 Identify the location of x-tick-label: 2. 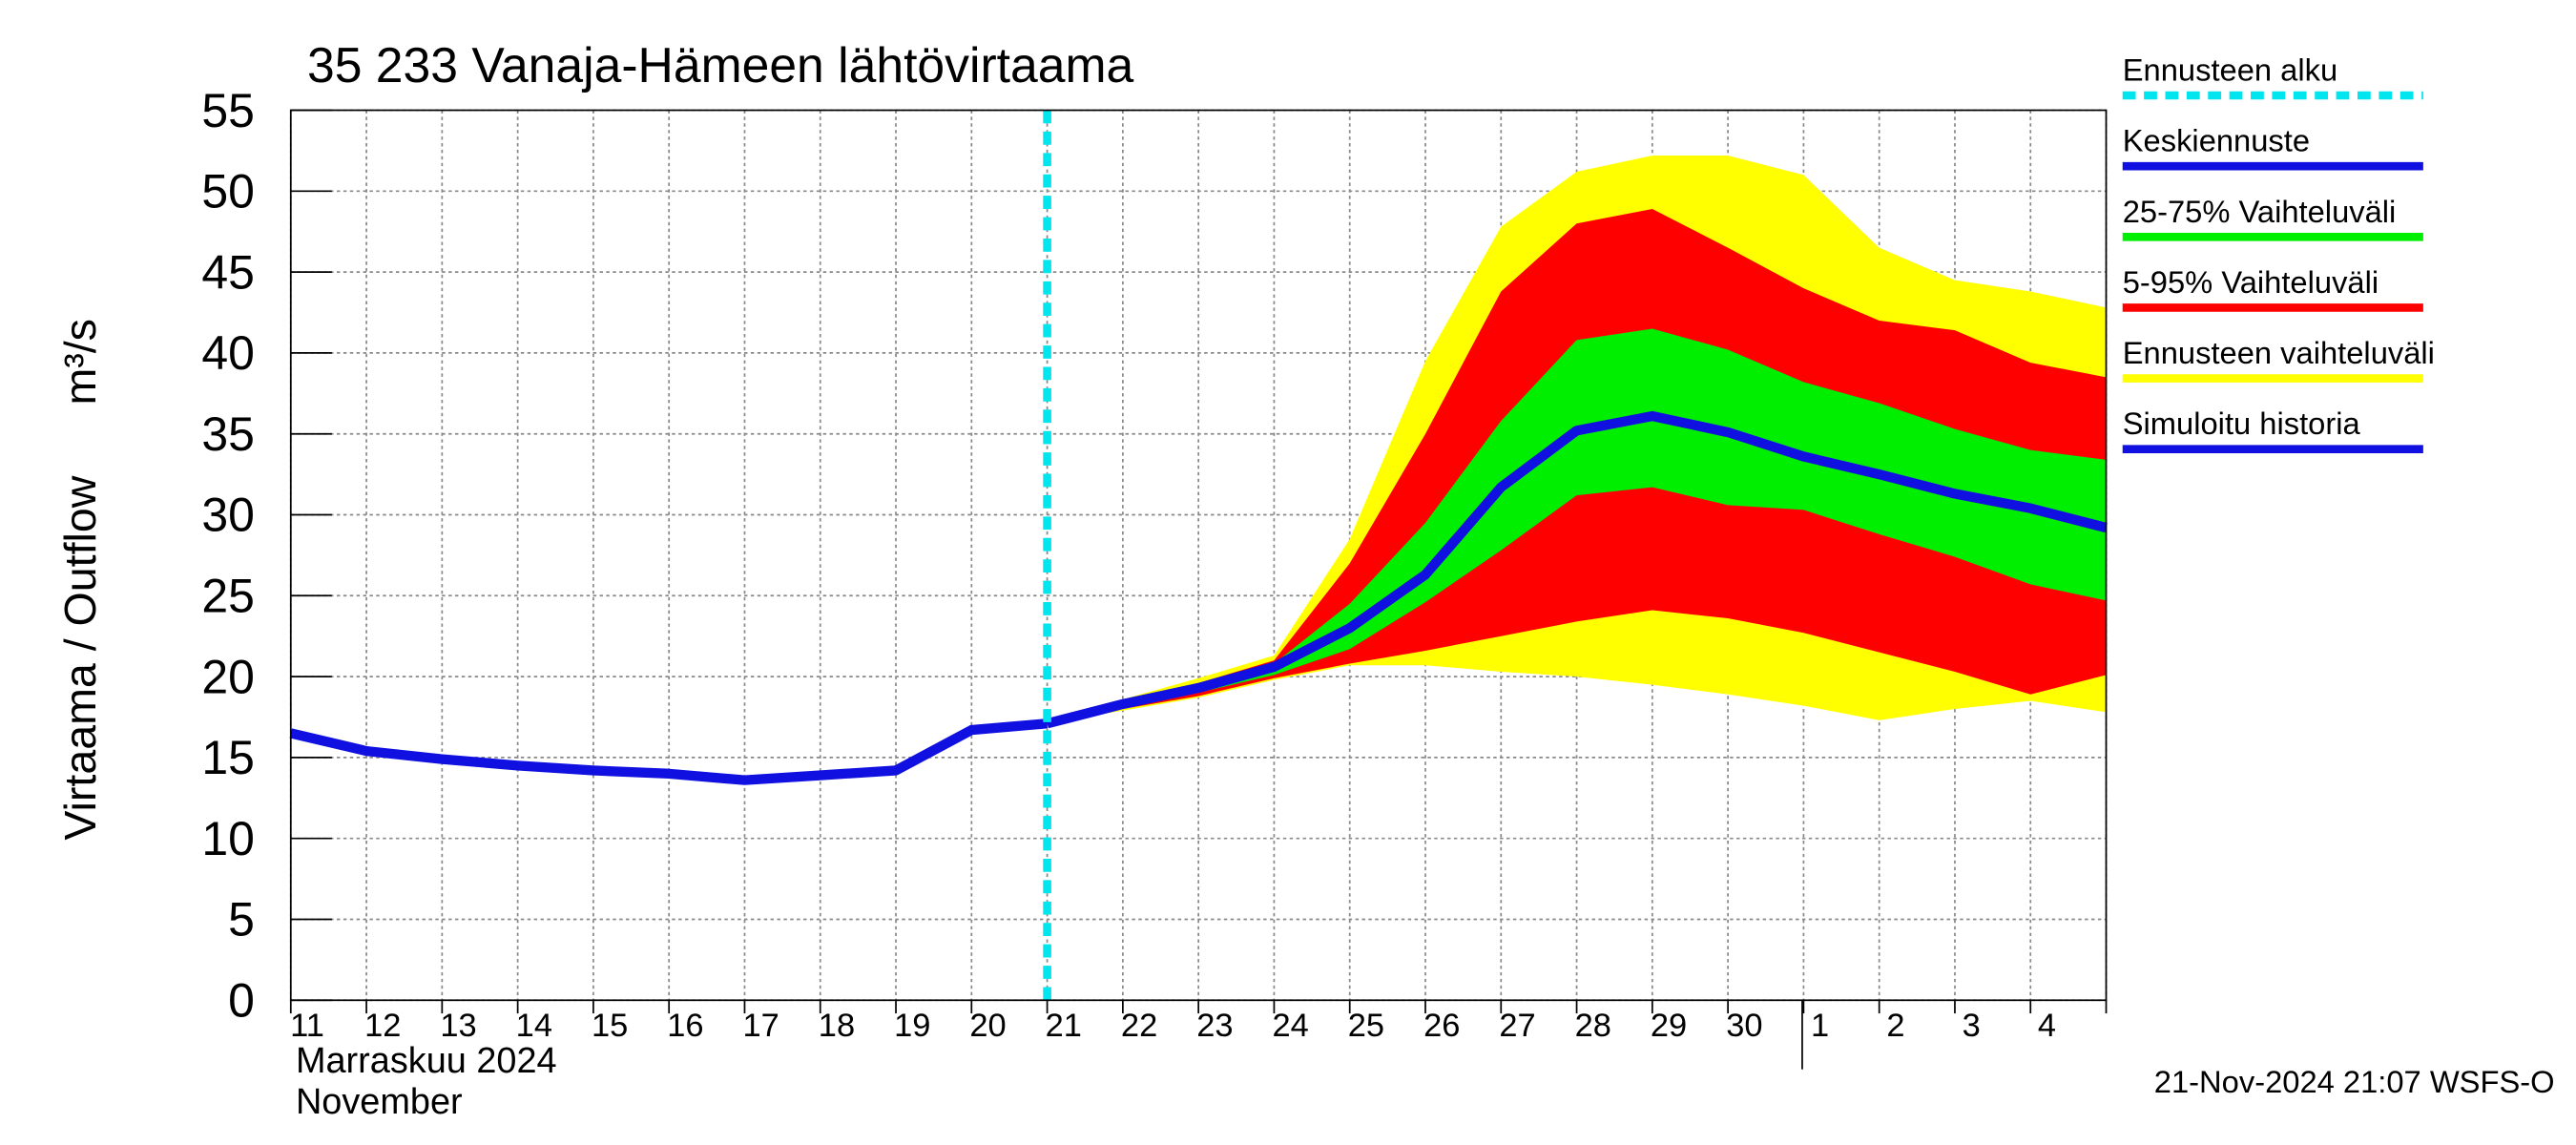
(1895, 1026).